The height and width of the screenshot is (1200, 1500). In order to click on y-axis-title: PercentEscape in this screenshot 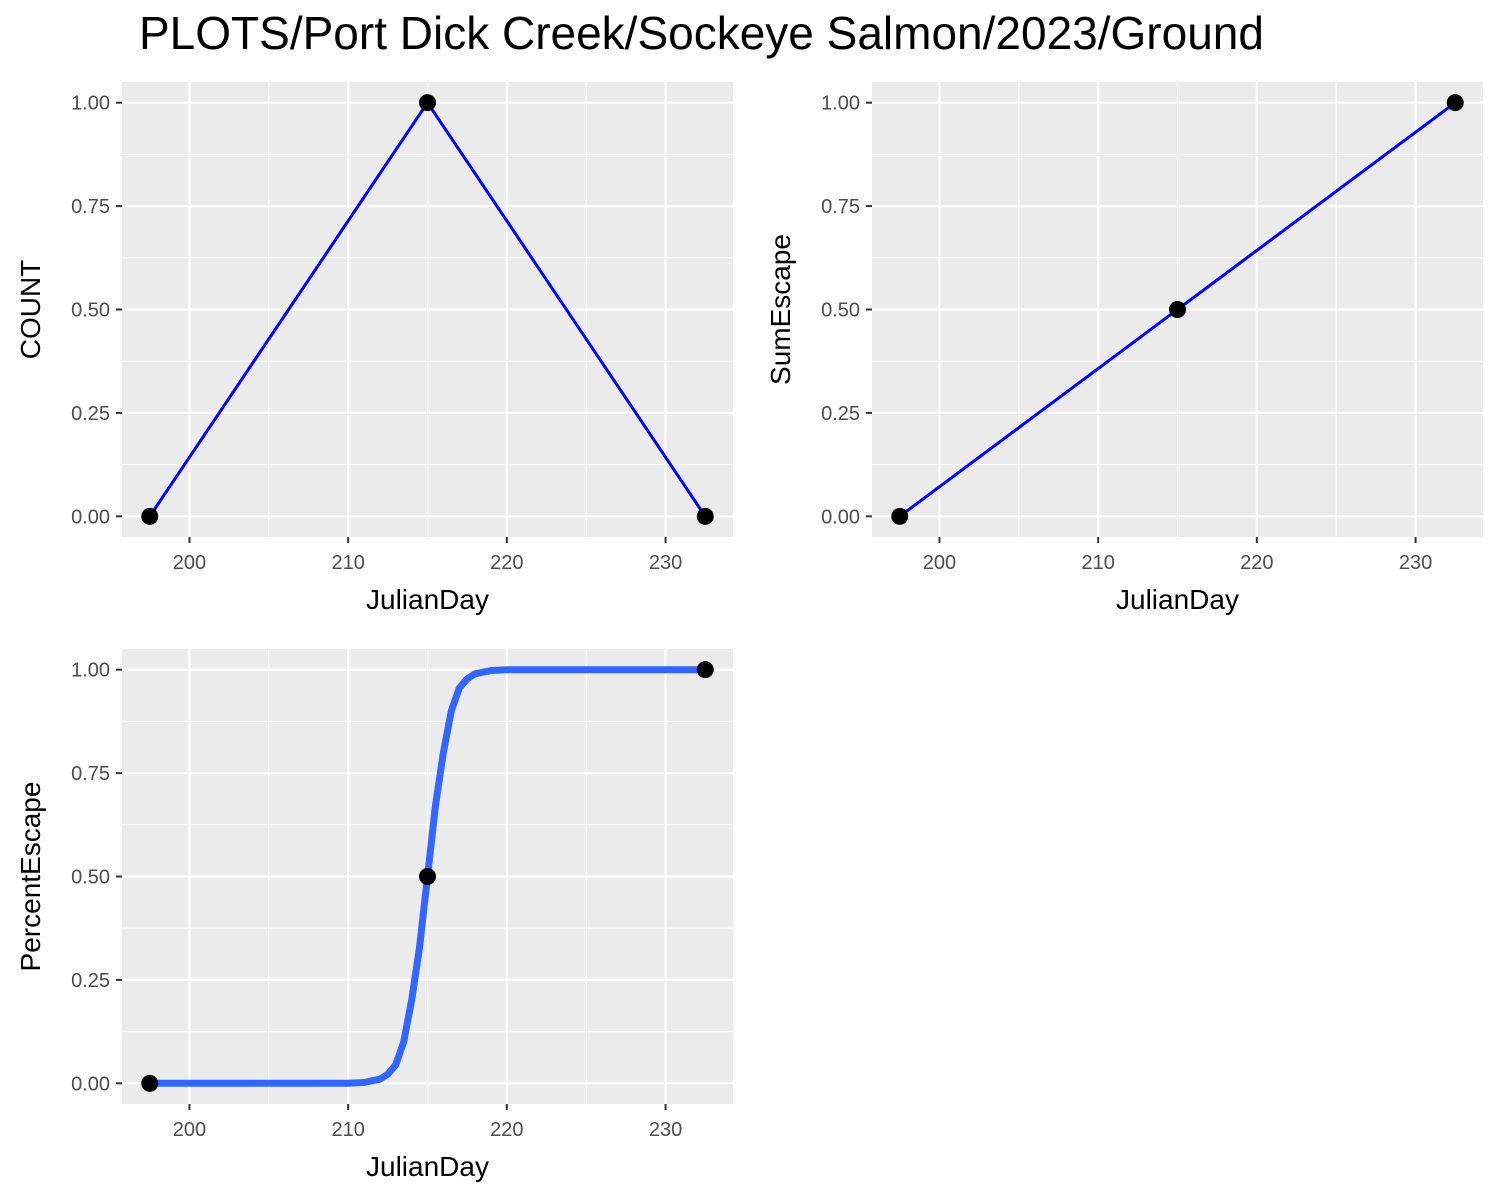, I will do `click(30, 877)`.